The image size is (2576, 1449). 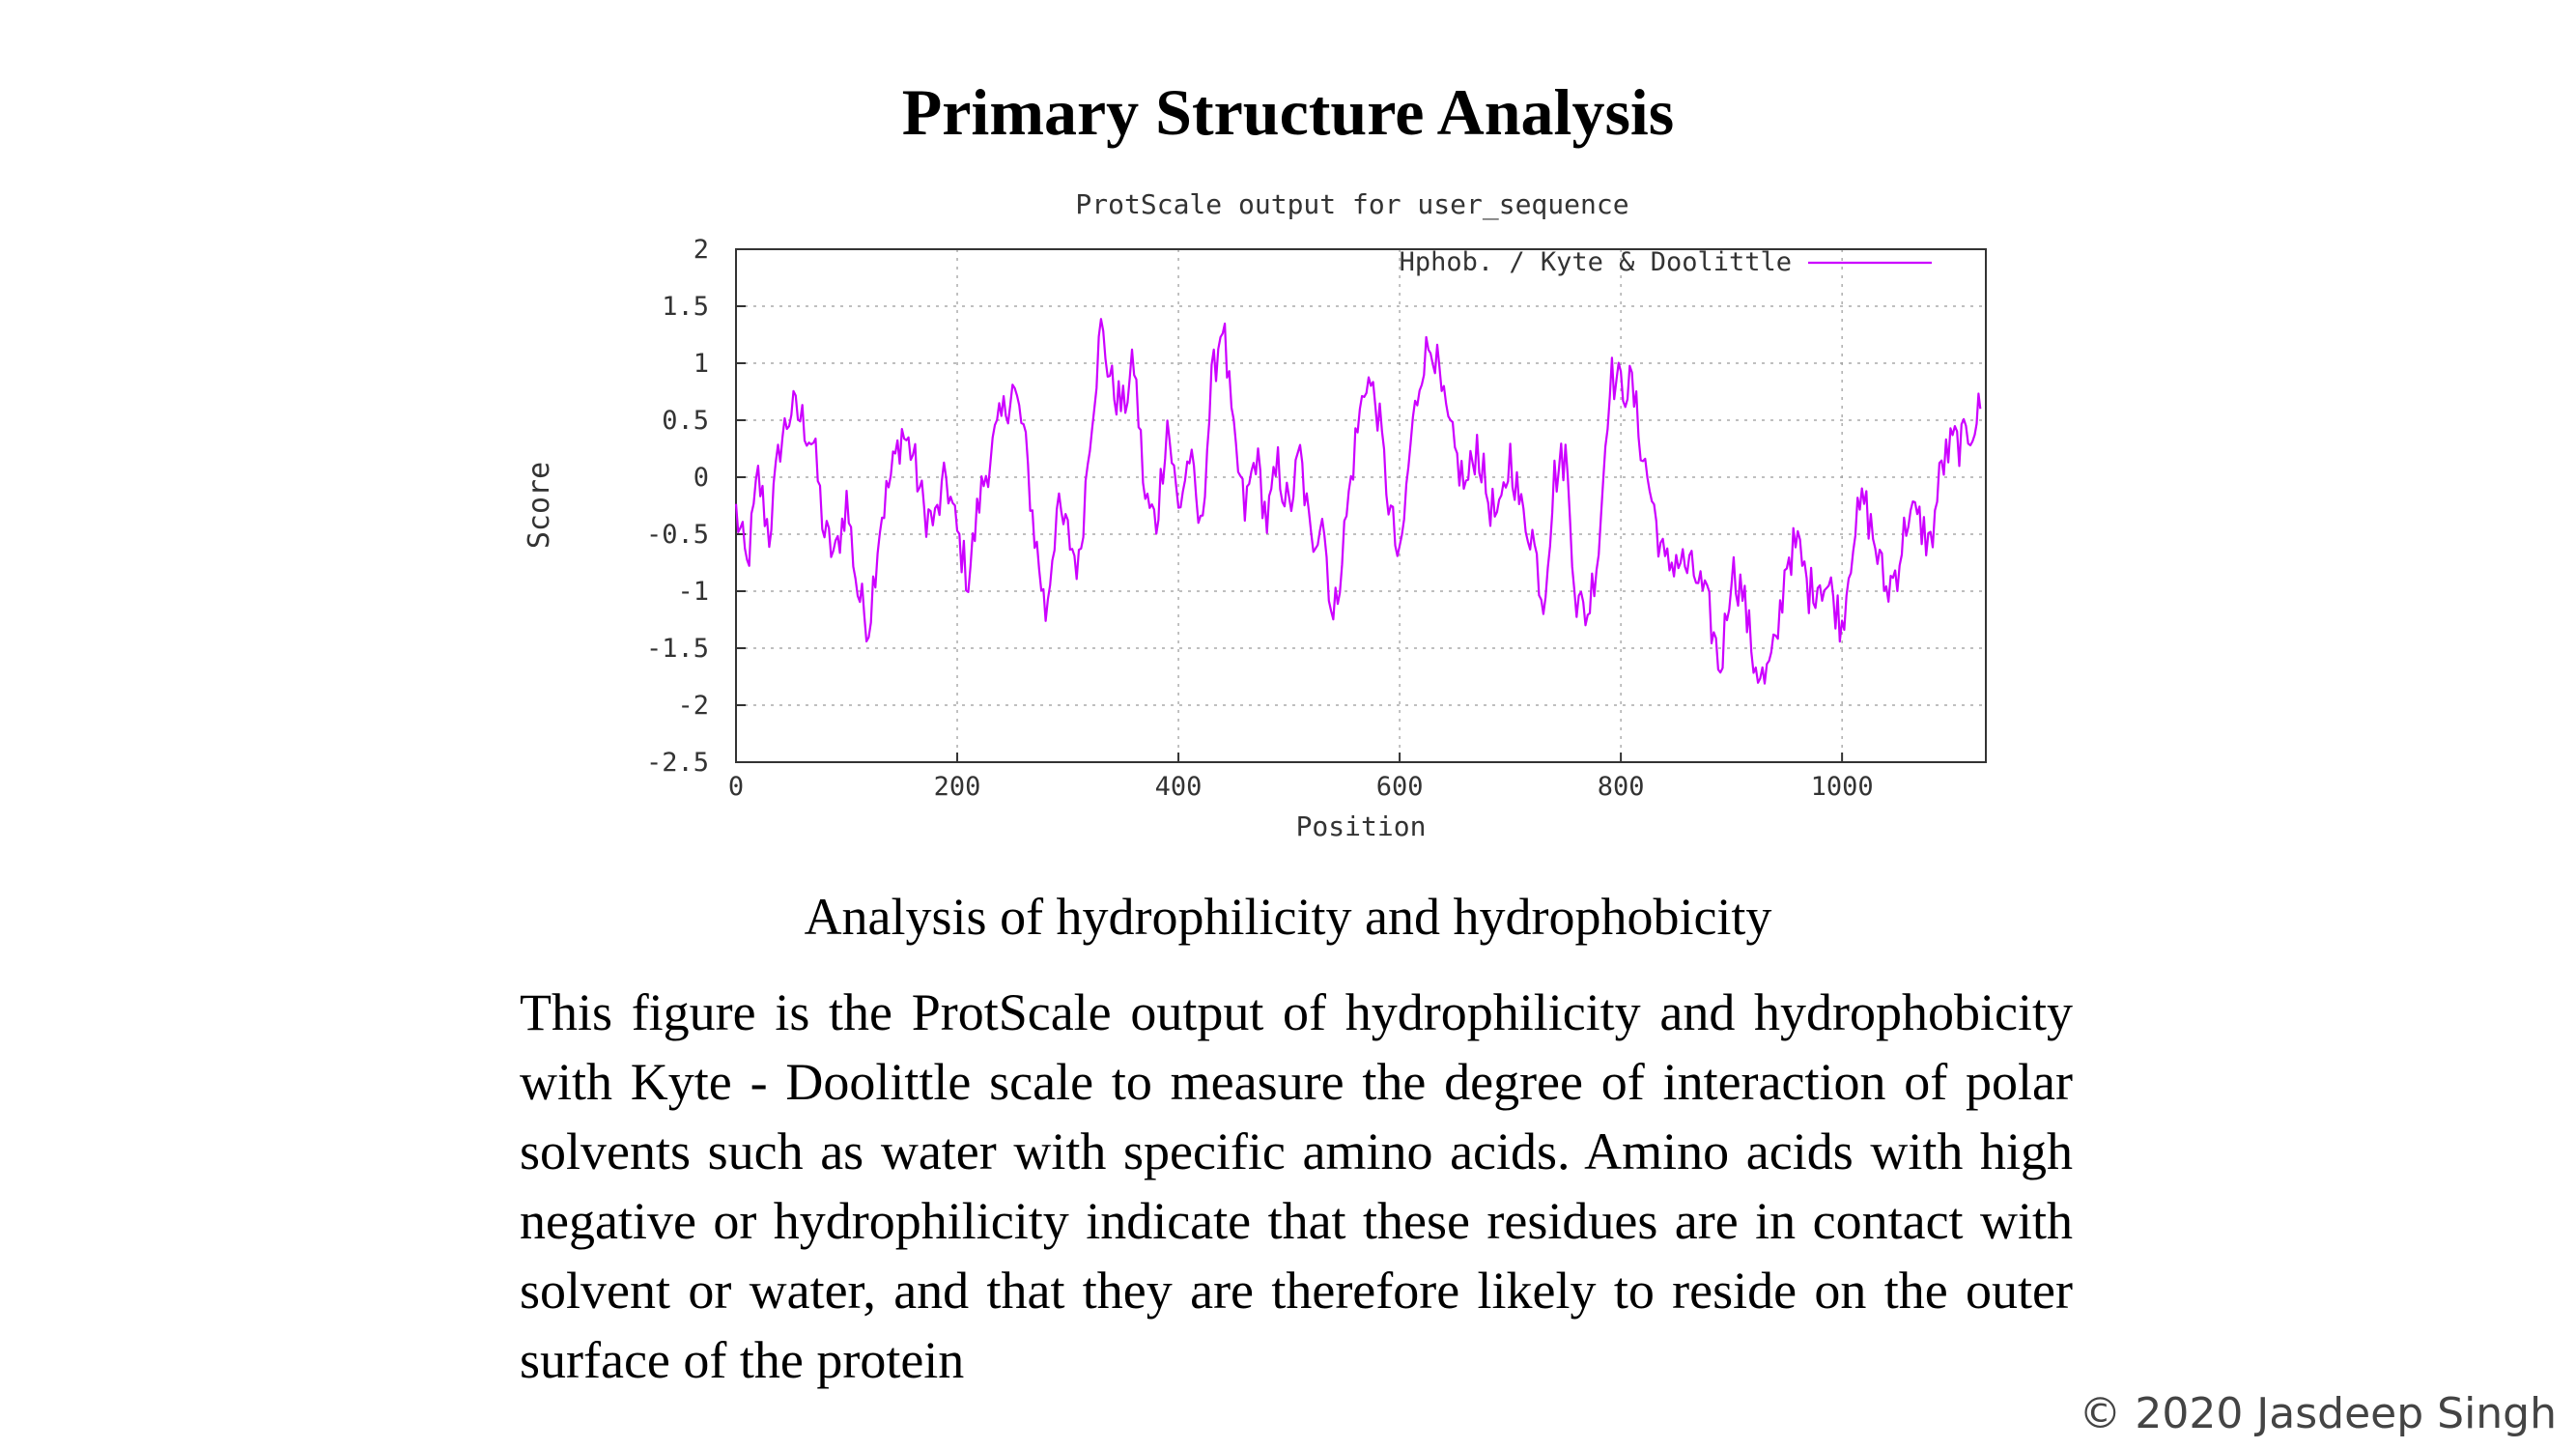 I want to click on legend-label: Hphob. / Kyte & Doolittle, so click(x=1596, y=262).